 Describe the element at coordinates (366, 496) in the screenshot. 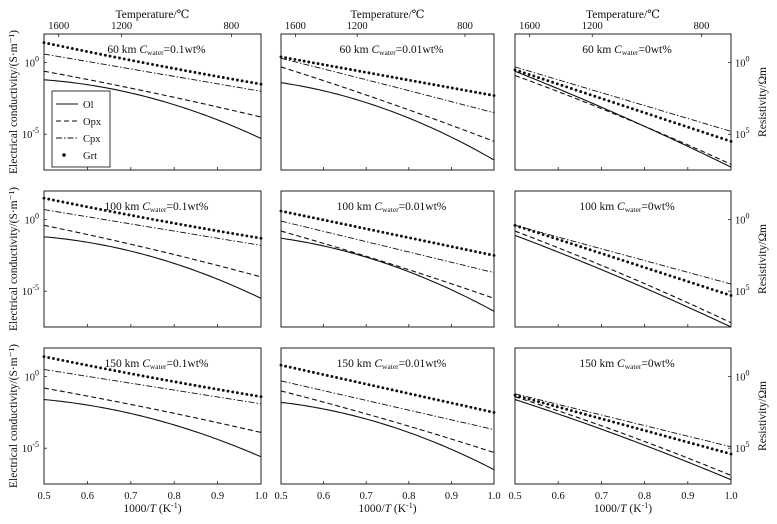

I see `x-tick-label: 0.7` at that location.